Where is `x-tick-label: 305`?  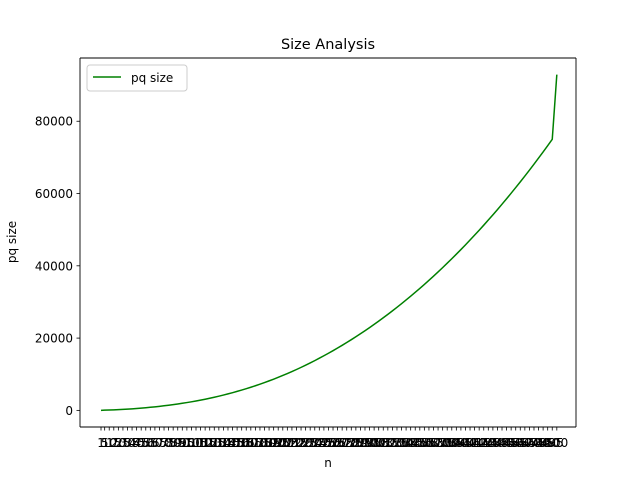
x-tick-label: 305 is located at coordinates (378, 443).